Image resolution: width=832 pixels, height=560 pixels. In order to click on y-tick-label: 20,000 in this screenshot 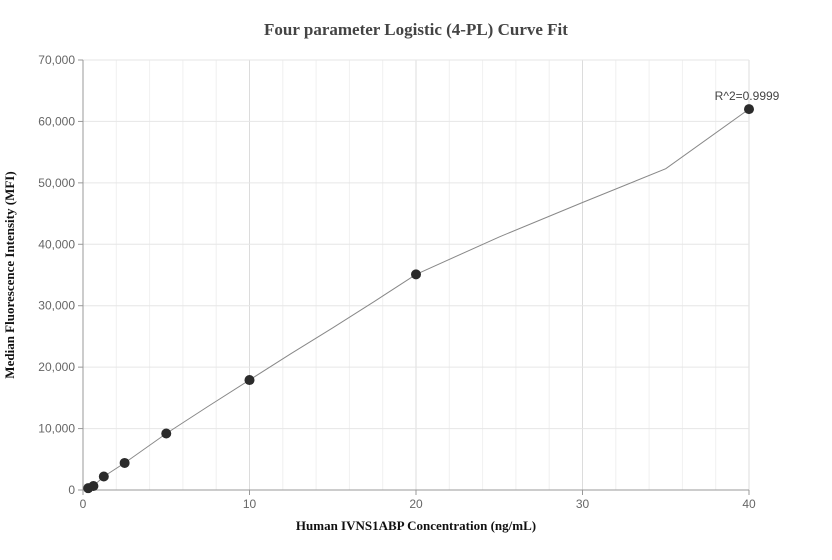, I will do `click(56, 367)`.